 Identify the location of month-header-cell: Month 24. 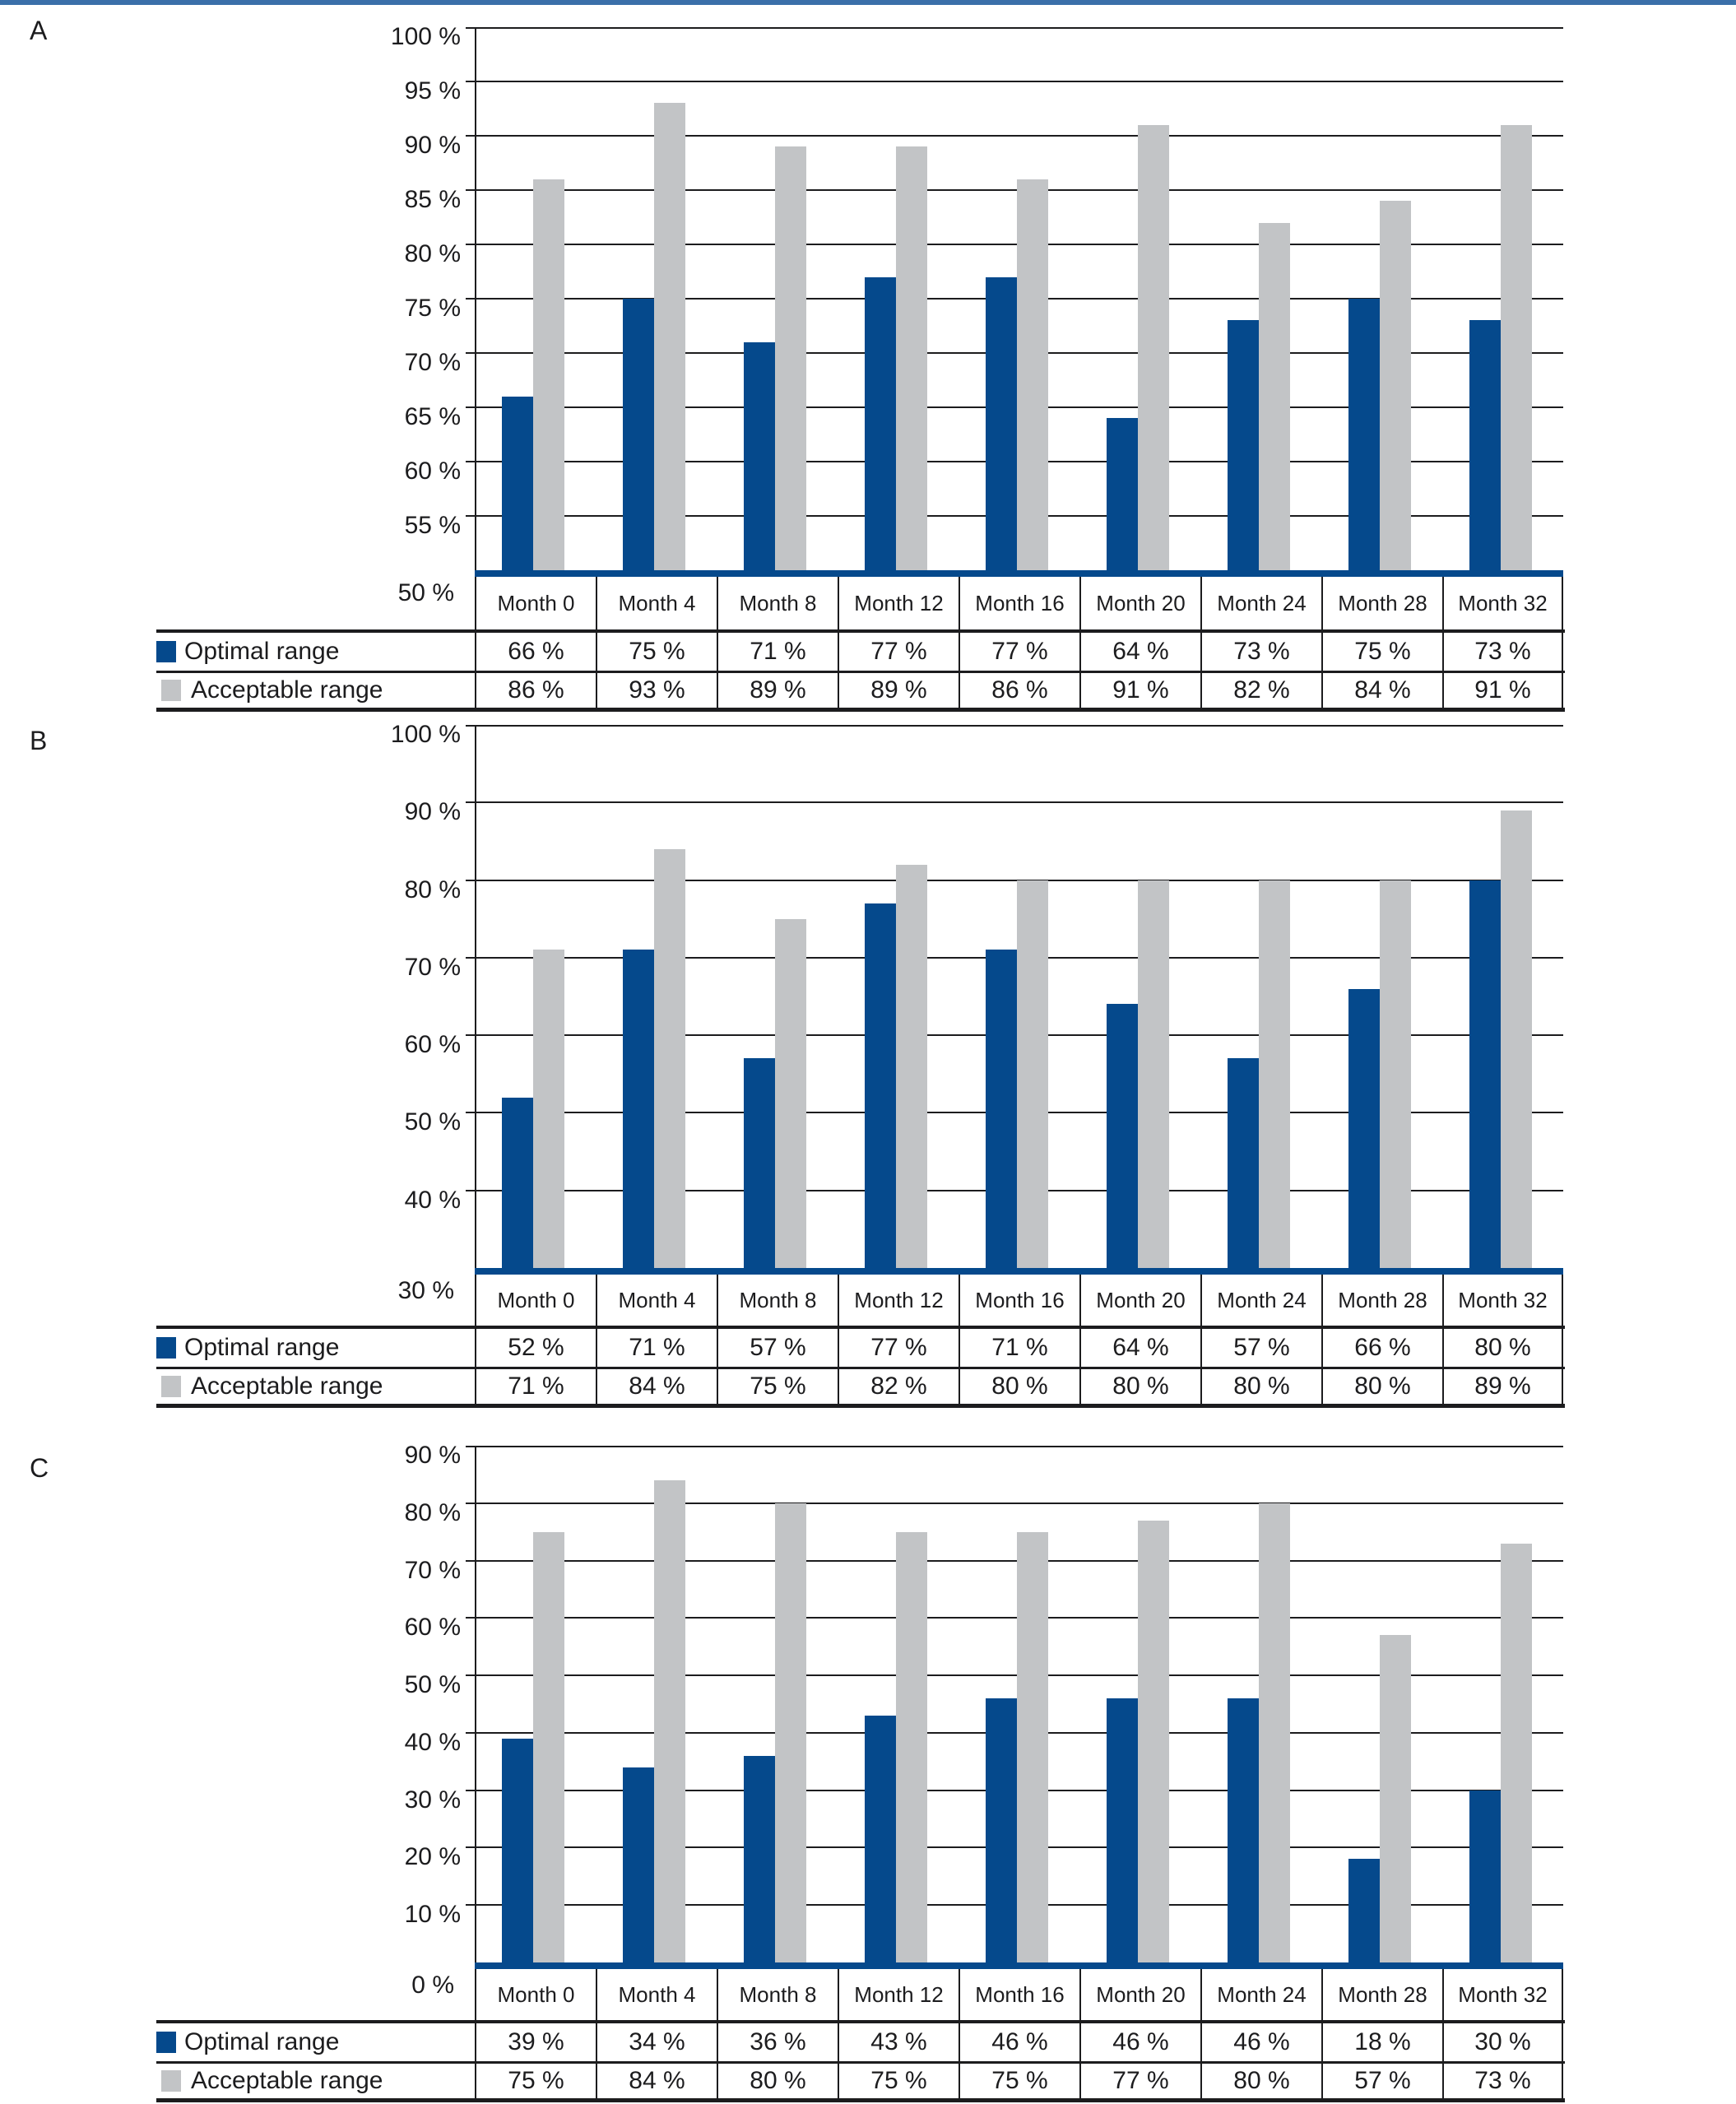
(1260, 603).